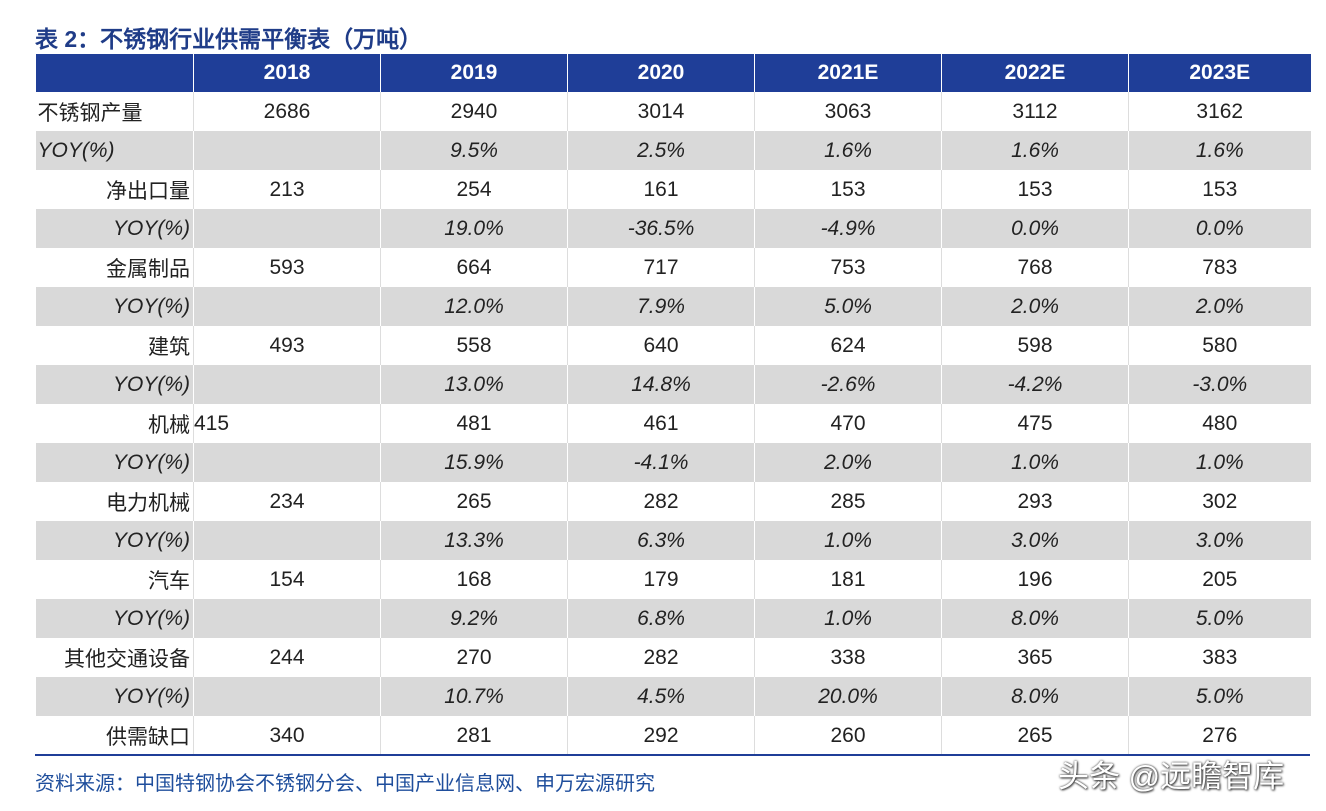 The image size is (1326, 811). What do you see at coordinates (474, 657) in the screenshot?
I see `cell: 270` at bounding box center [474, 657].